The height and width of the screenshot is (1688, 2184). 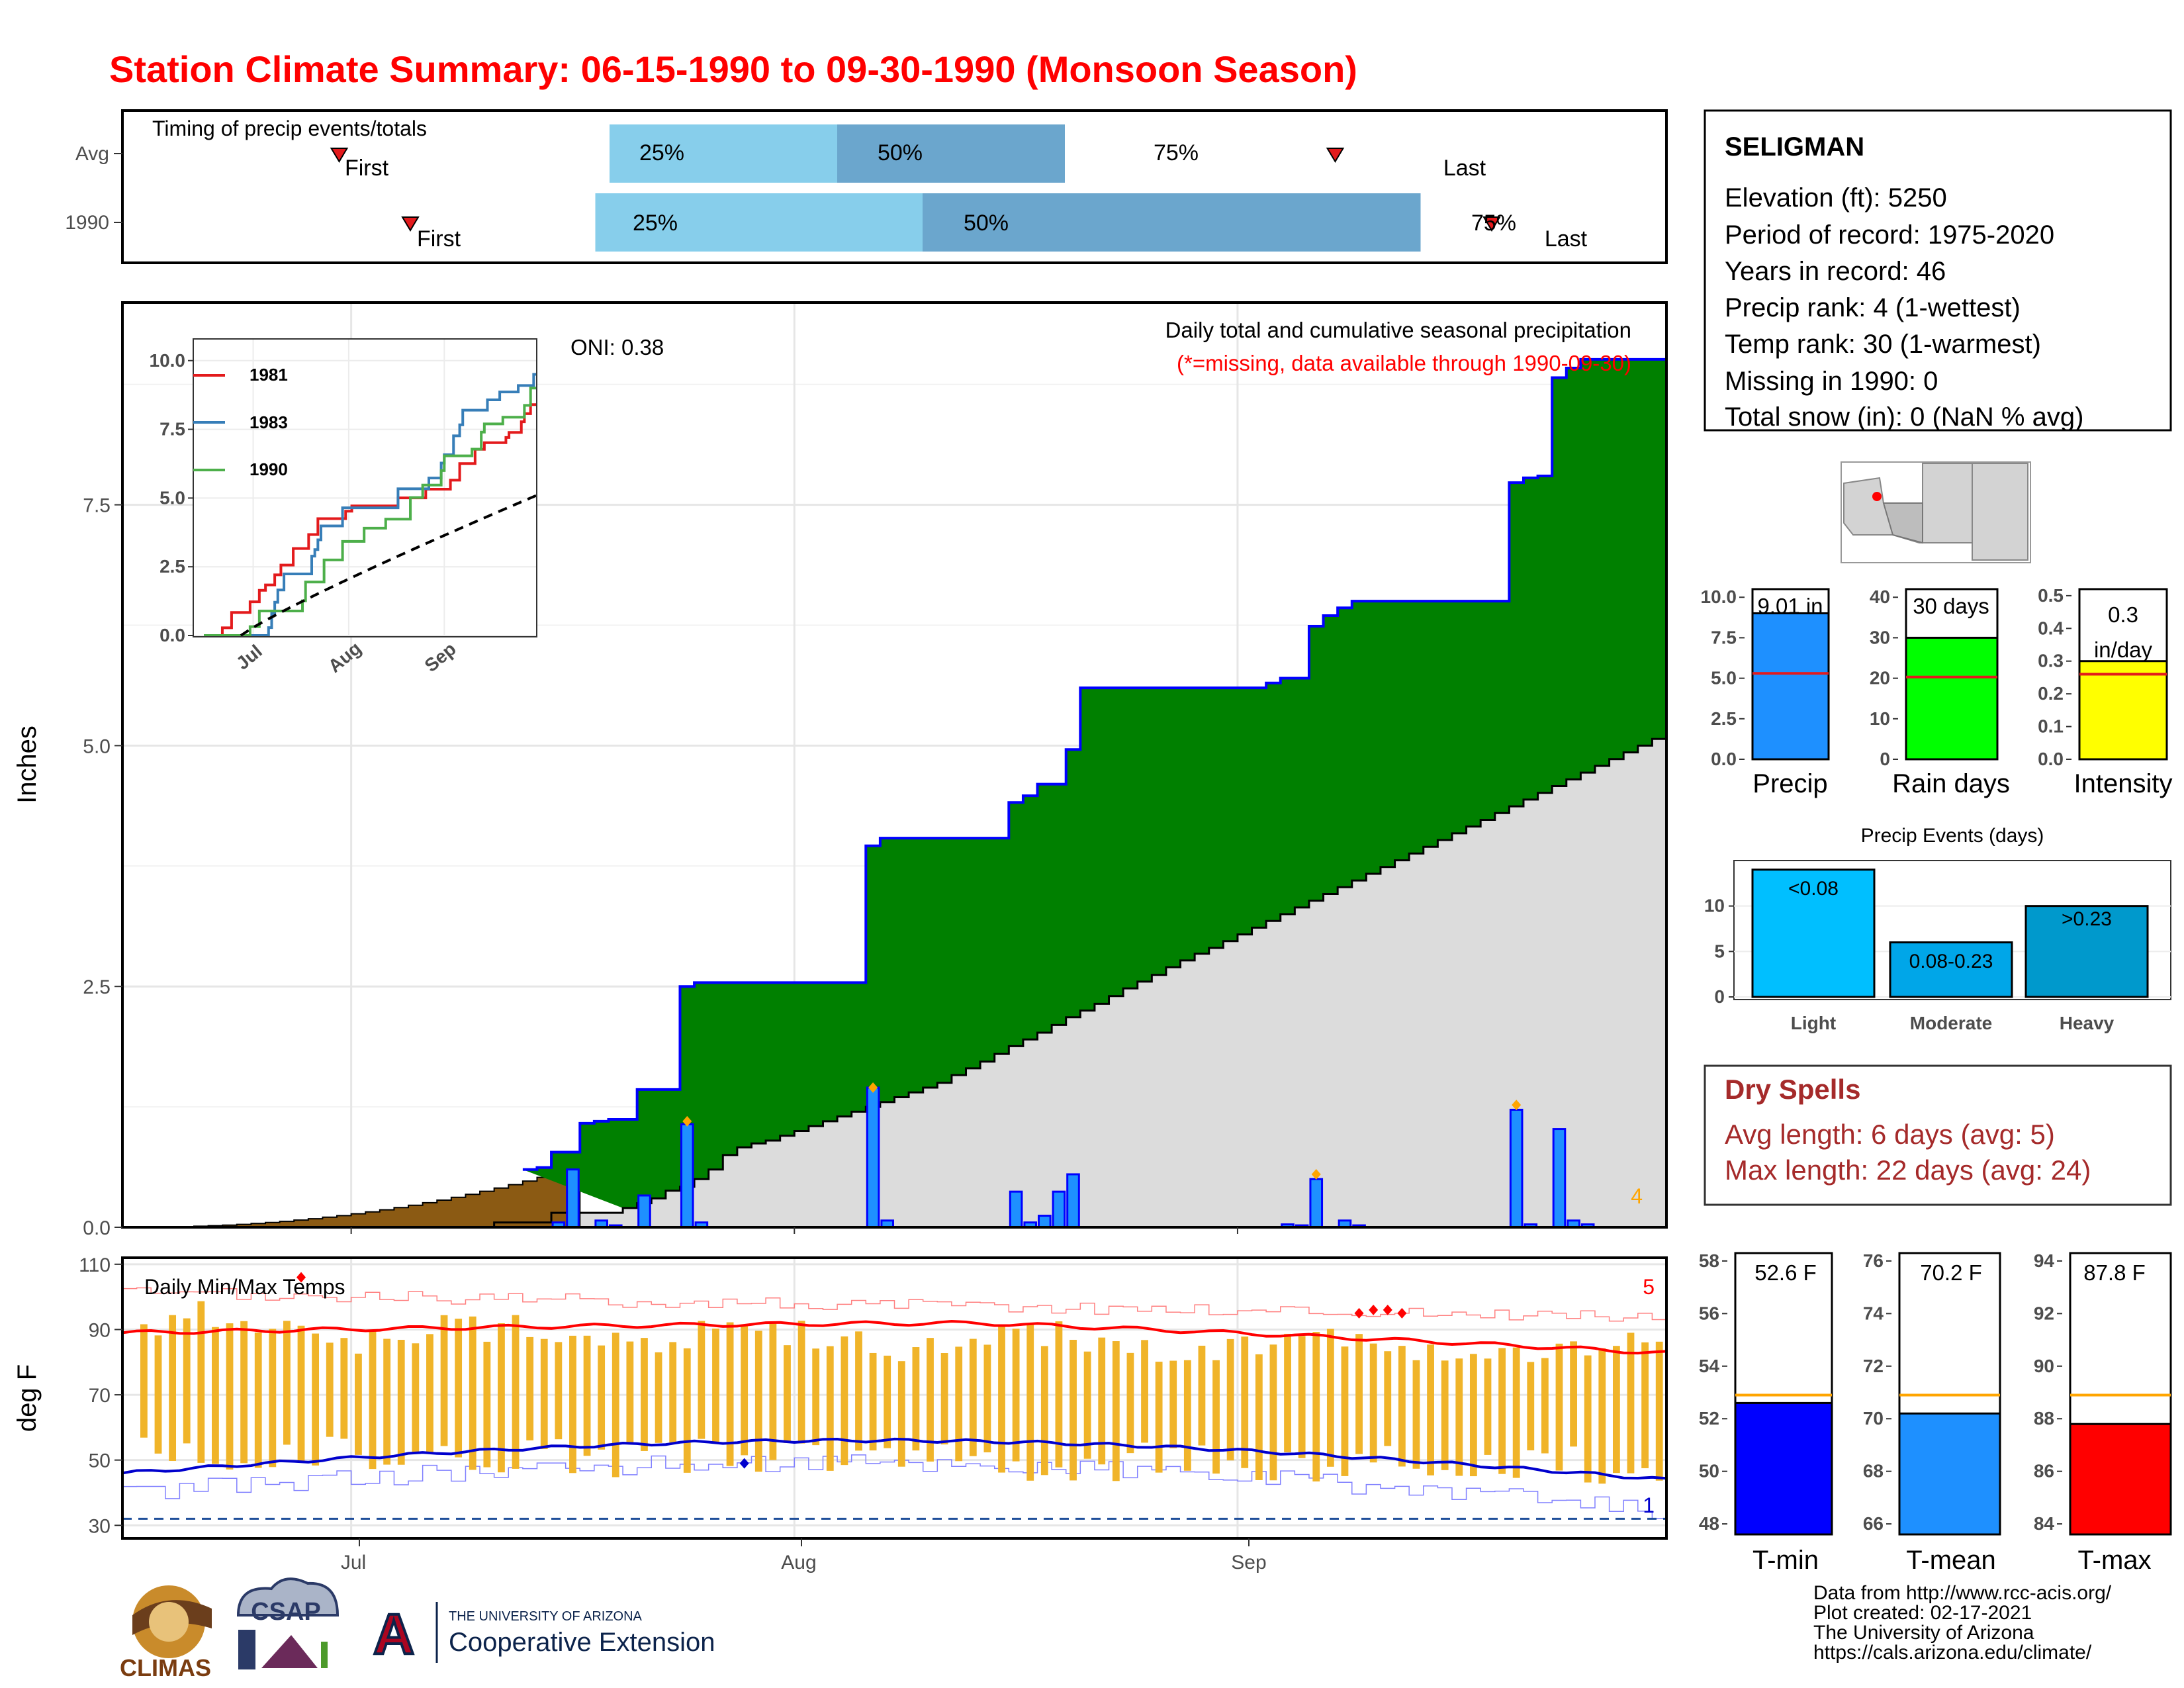 What do you see at coordinates (1952, 698) in the screenshot?
I see `summary-bar-rain_days` at bounding box center [1952, 698].